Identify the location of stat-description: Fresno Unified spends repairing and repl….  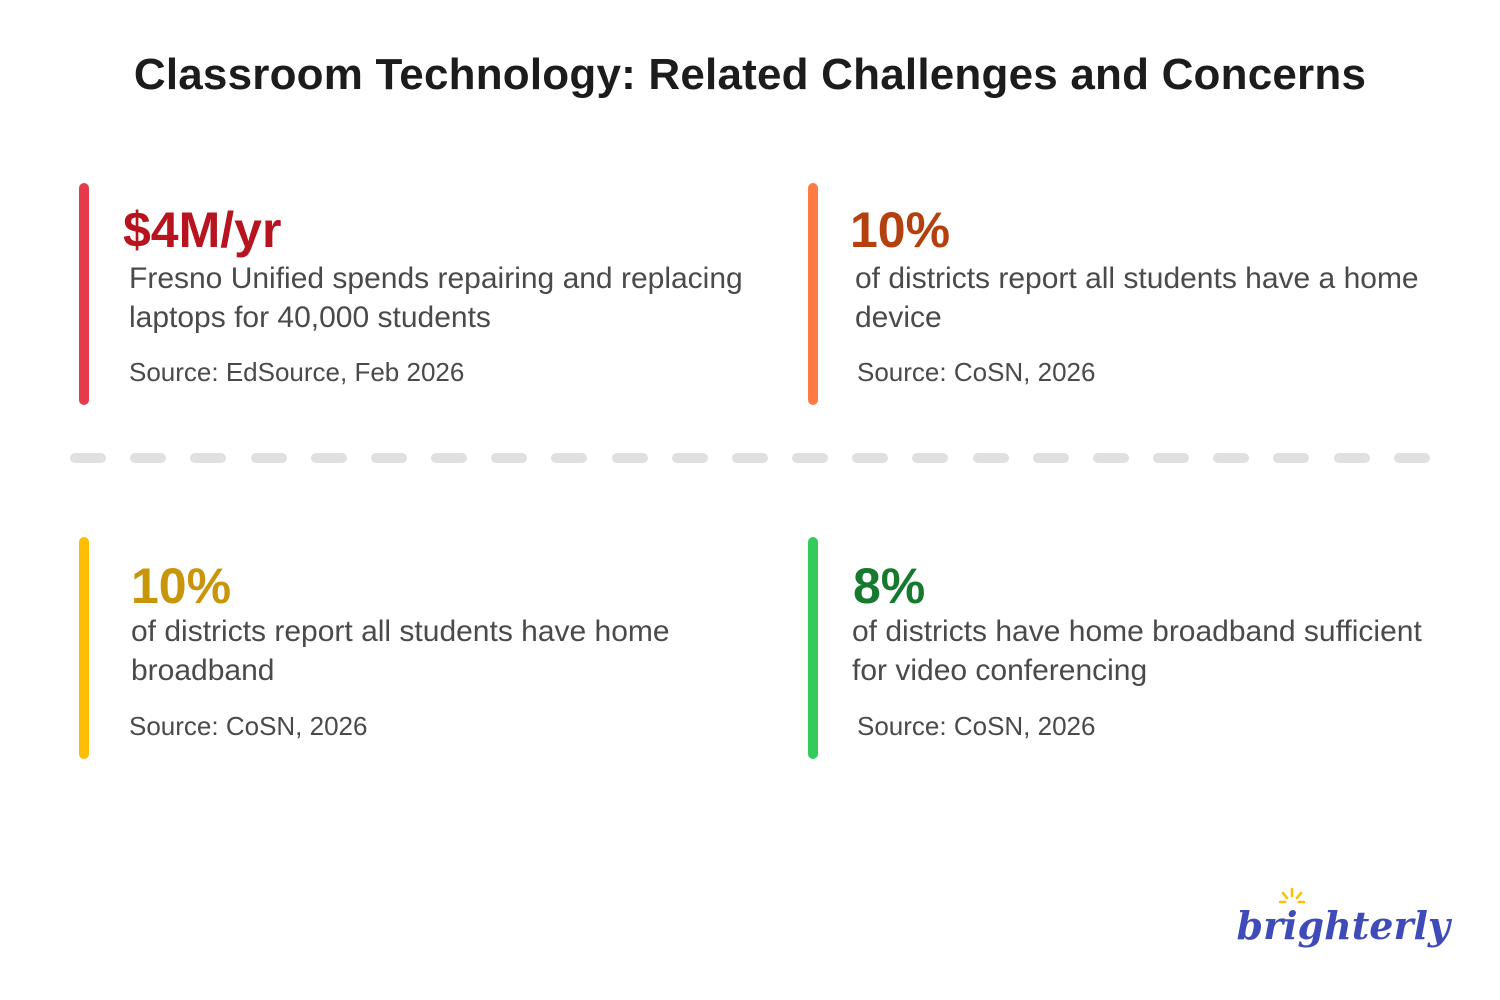
(436, 298).